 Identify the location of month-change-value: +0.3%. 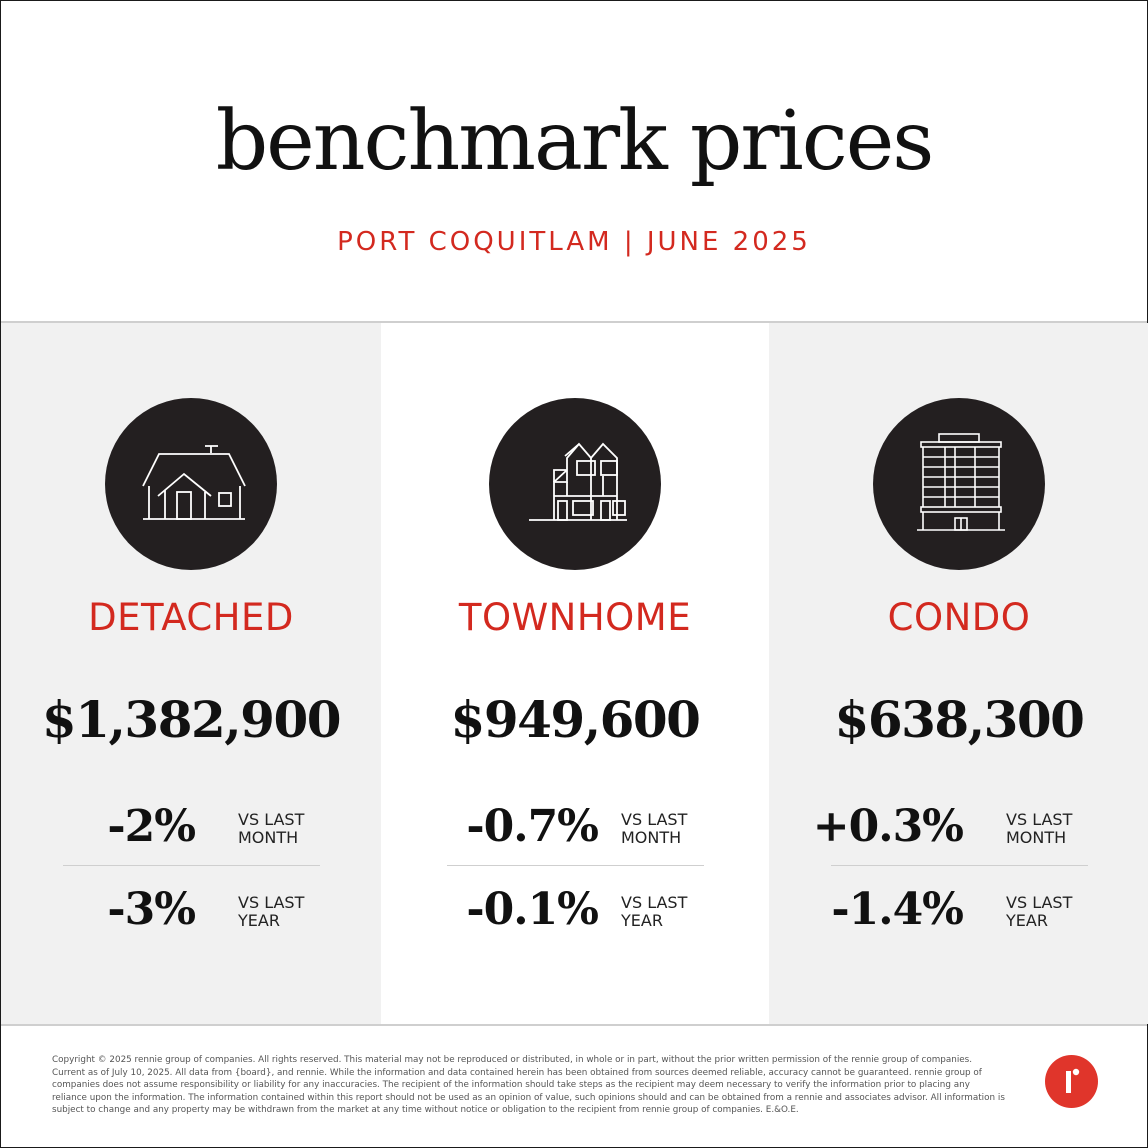
(888, 826).